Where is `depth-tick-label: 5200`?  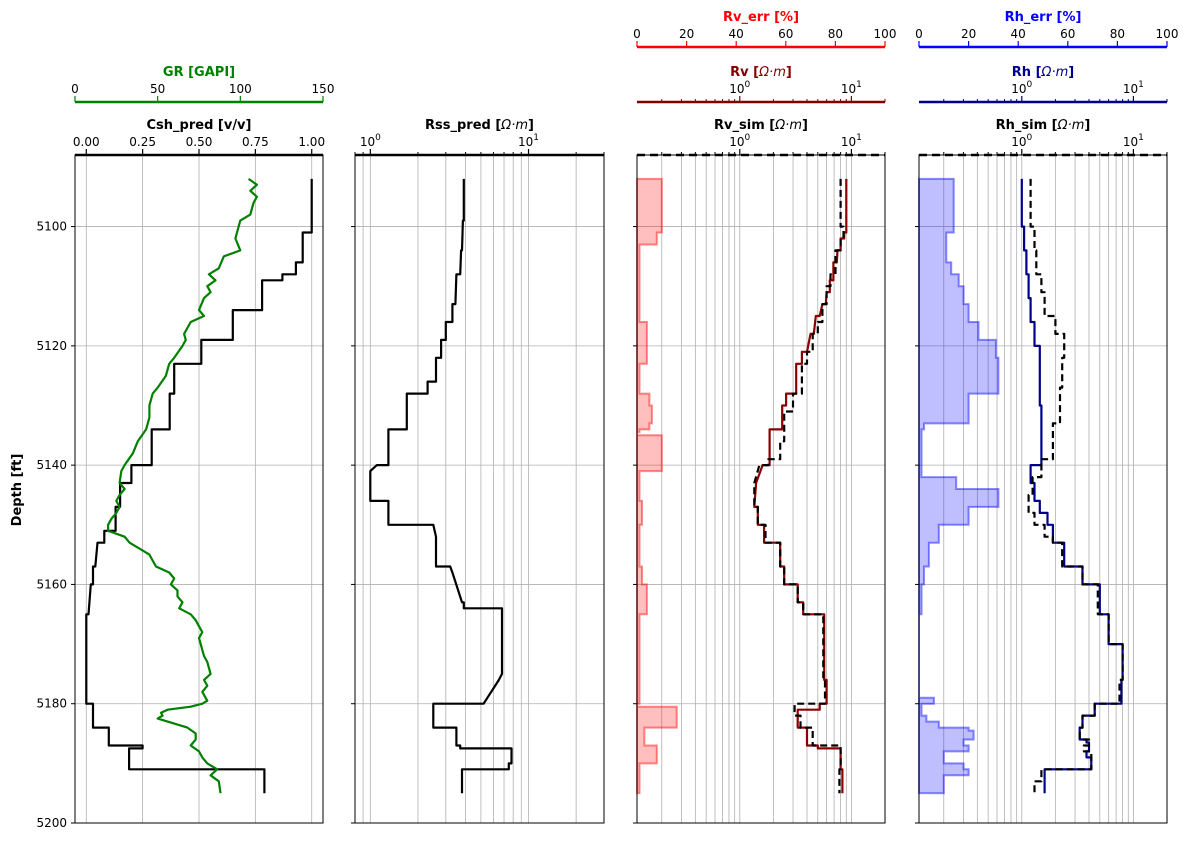
depth-tick-label: 5200 is located at coordinates (51, 823).